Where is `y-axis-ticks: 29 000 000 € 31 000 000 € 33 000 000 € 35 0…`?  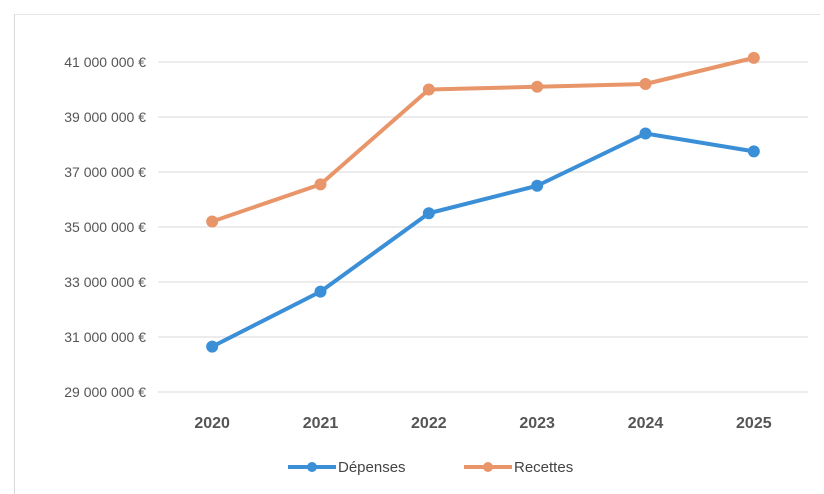 y-axis-ticks: 29 000 000 € 31 000 000 € 33 000 000 € 35 0… is located at coordinates (105, 227).